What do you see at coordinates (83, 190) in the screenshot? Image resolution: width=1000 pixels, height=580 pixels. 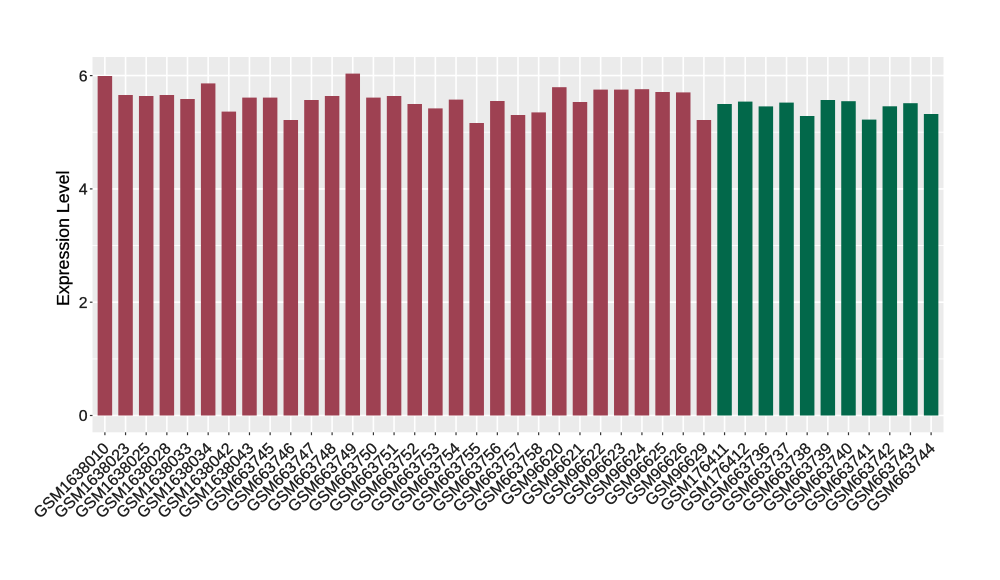 I see `svg-text: 4` at bounding box center [83, 190].